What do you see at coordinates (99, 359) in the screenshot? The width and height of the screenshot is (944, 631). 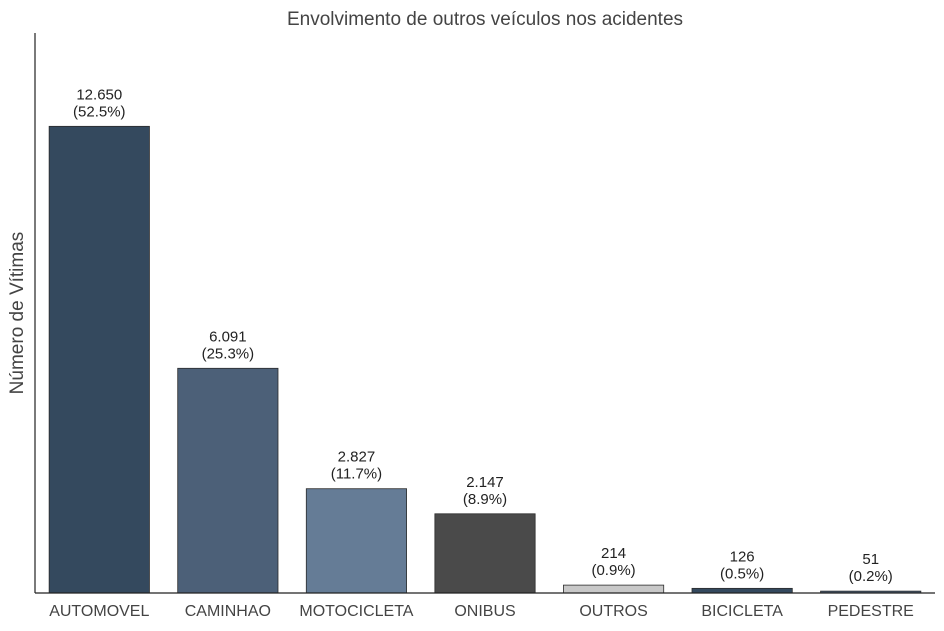 I see `bar-automovel` at bounding box center [99, 359].